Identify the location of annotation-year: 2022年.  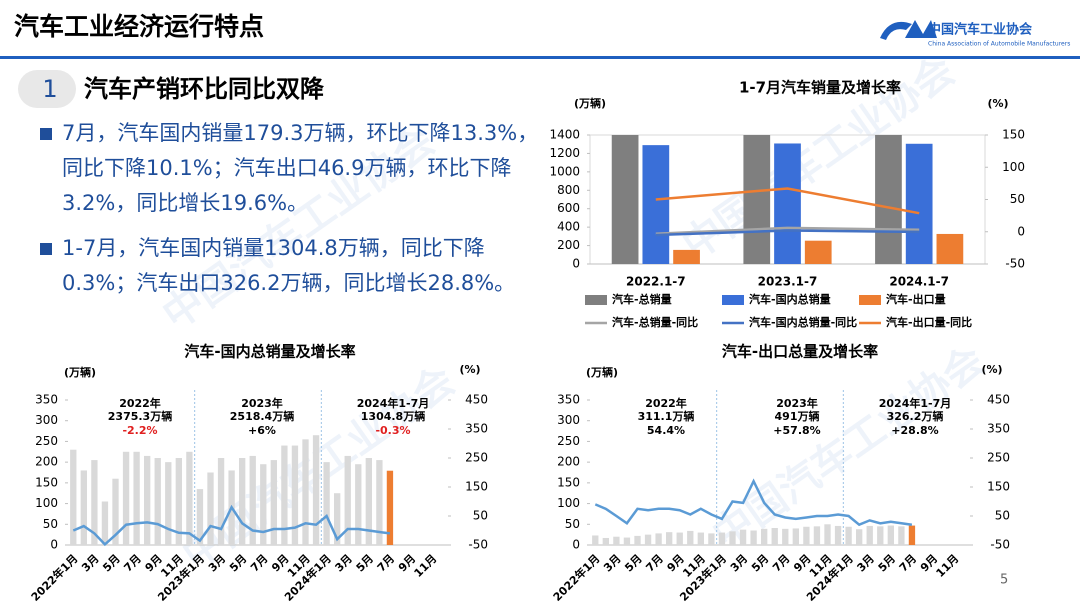
(140, 403).